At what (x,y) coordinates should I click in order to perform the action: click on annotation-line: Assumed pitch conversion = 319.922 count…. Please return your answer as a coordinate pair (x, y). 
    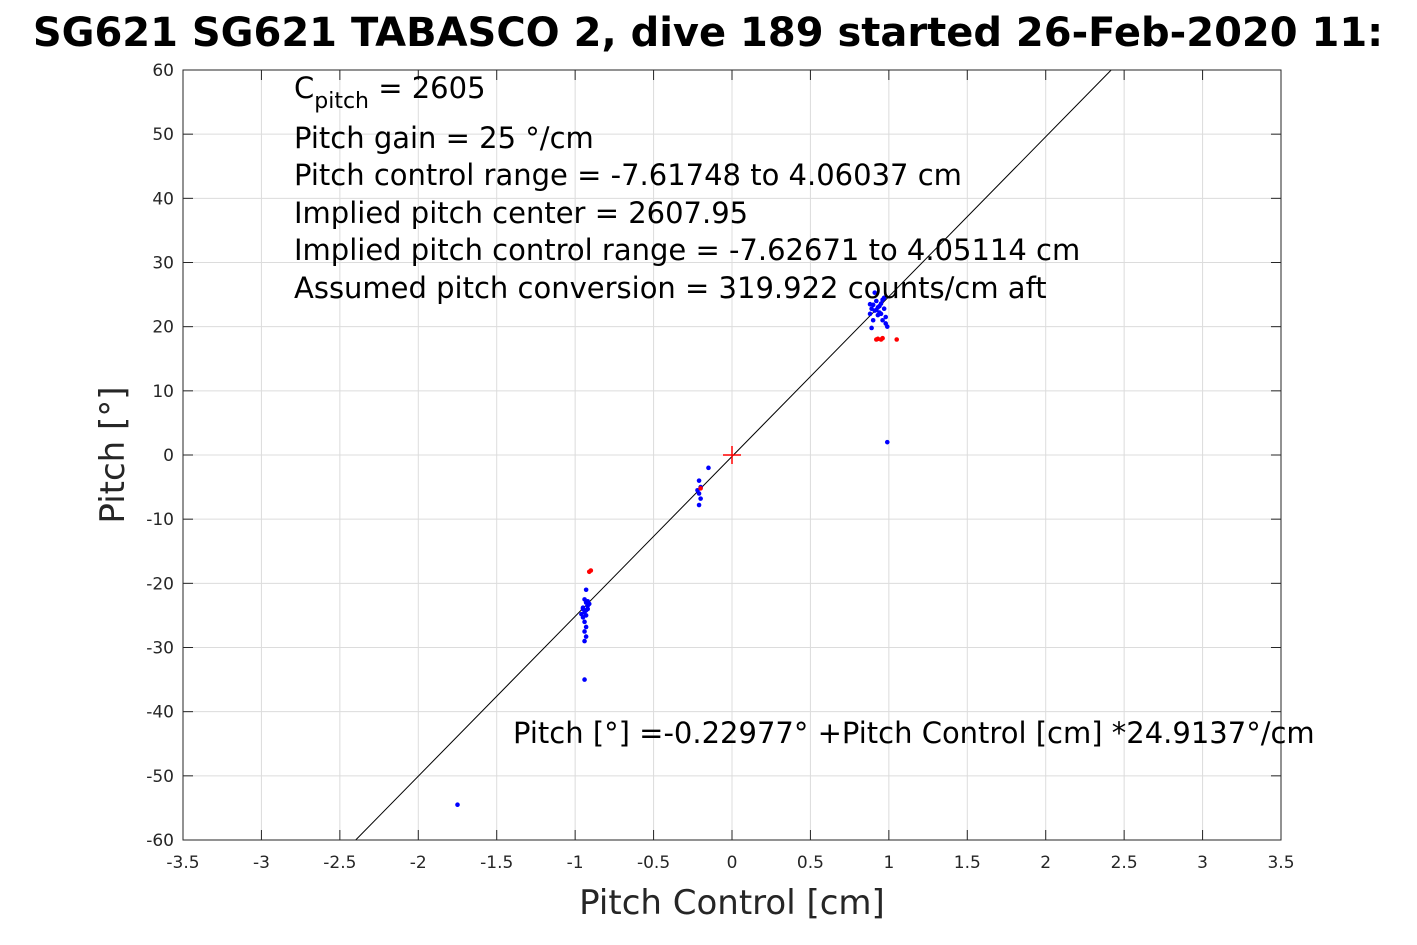
    Looking at the image, I should click on (670, 288).